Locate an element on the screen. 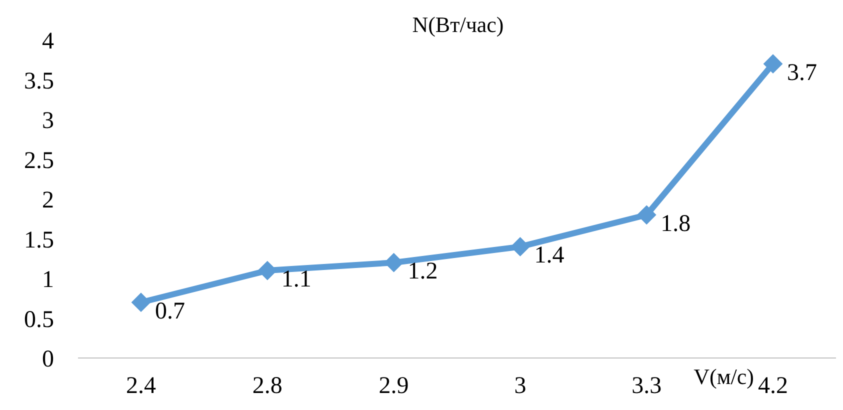 This screenshot has width=843, height=410. x-tick-label: 3.3 is located at coordinates (647, 386).